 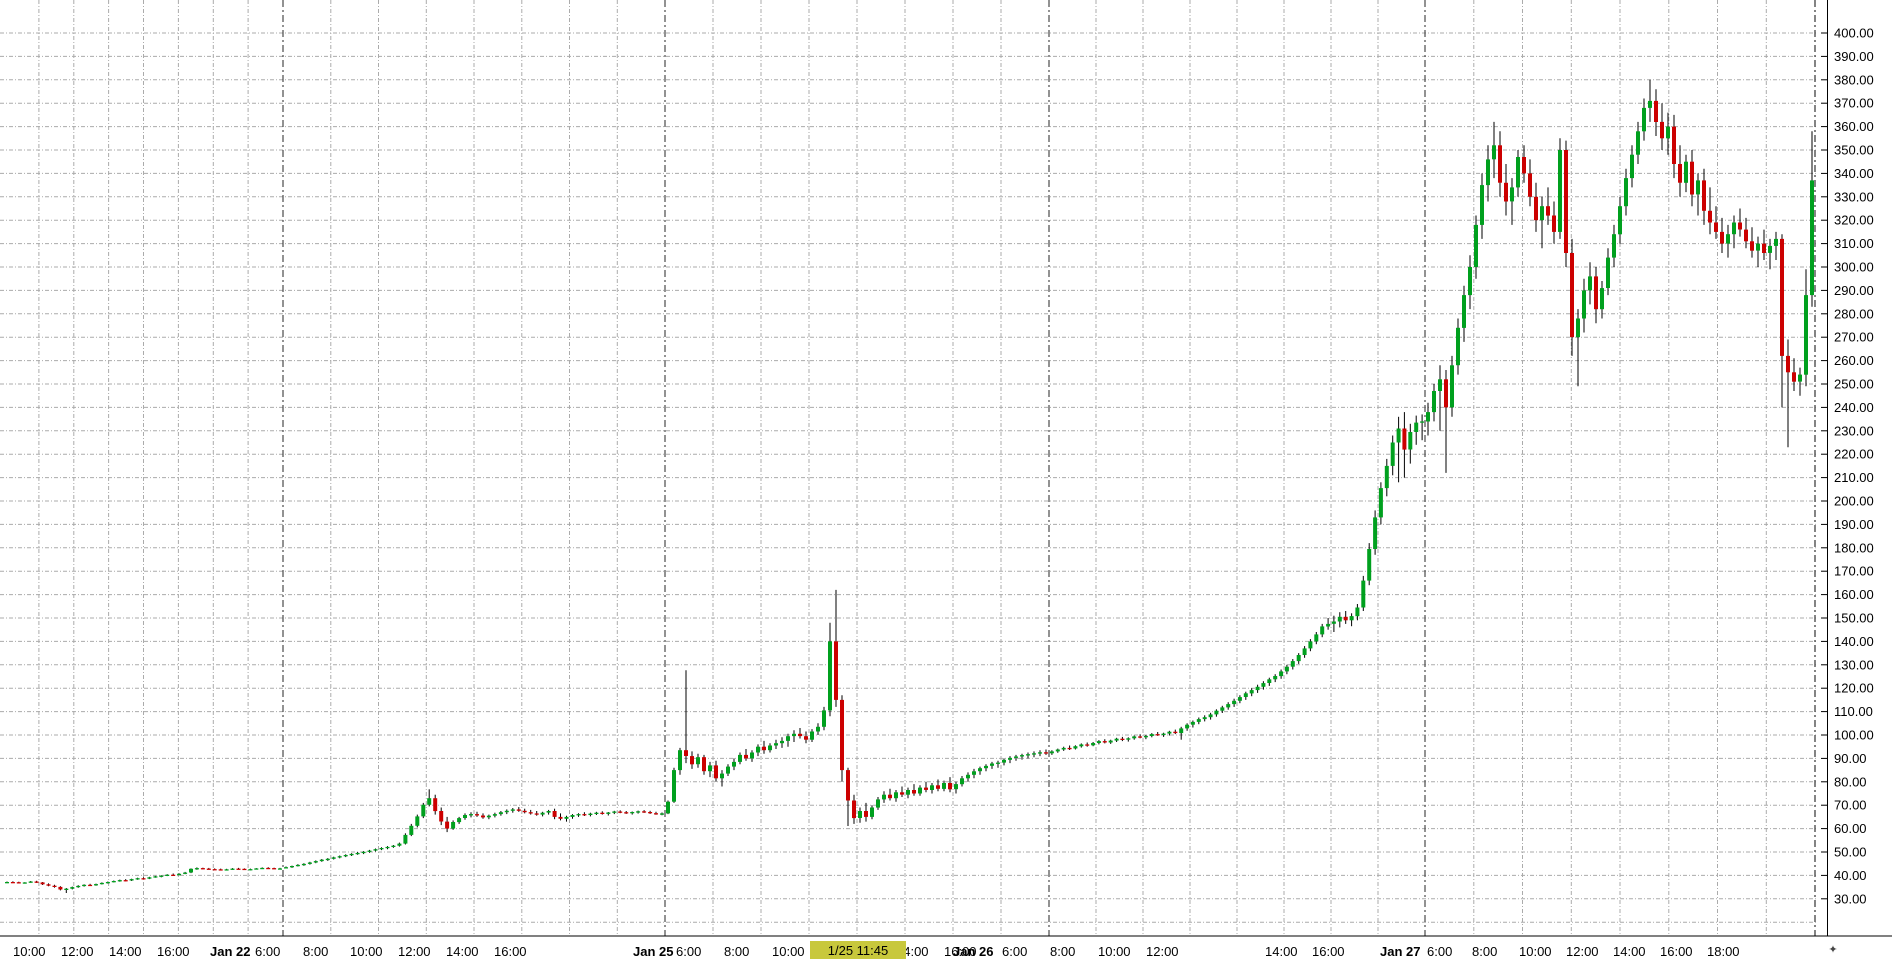 What do you see at coordinates (1850, 805) in the screenshot?
I see `price-tick-label: 70.00` at bounding box center [1850, 805].